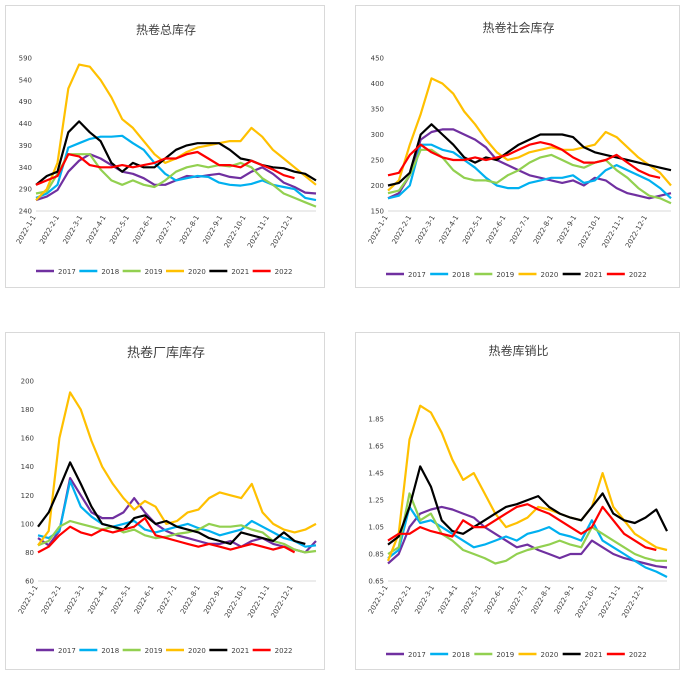 The image size is (685, 678). I want to click on y-tick-label: 590, so click(25, 59).